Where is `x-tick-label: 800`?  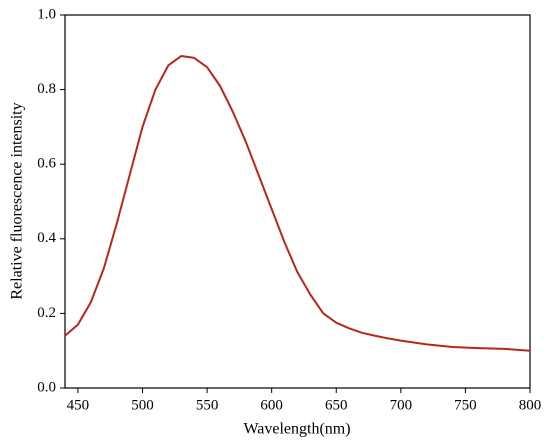
x-tick-label: 800 is located at coordinates (530, 405).